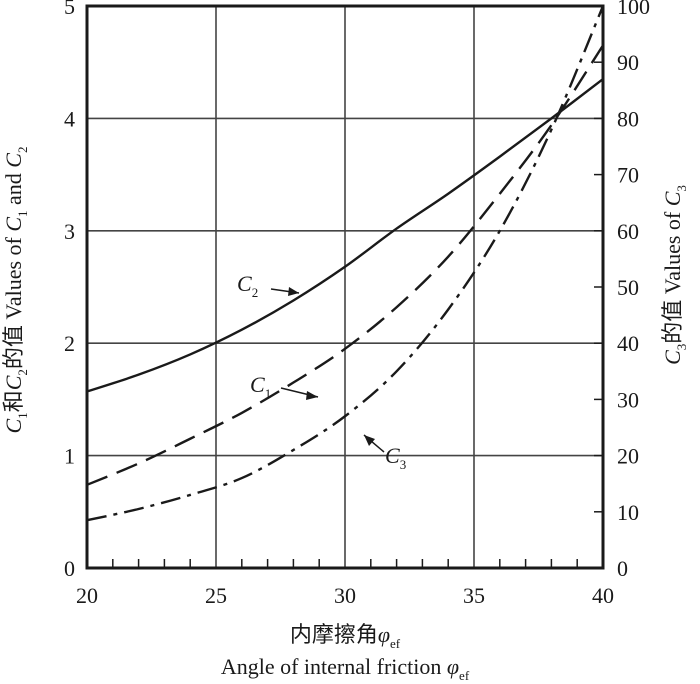 This screenshot has height=684, width=700. Describe the element at coordinates (628, 343) in the screenshot. I see `y-right-tick-label: 40` at that location.